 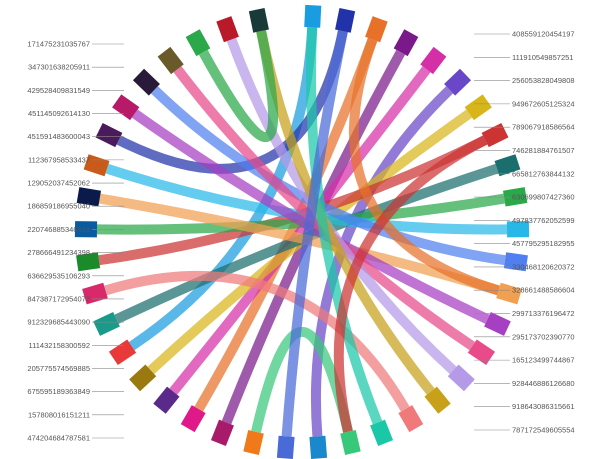 What do you see at coordinates (58, 183) in the screenshot?
I see `left-label: 129052037452062⁠⁠⁠` at bounding box center [58, 183].